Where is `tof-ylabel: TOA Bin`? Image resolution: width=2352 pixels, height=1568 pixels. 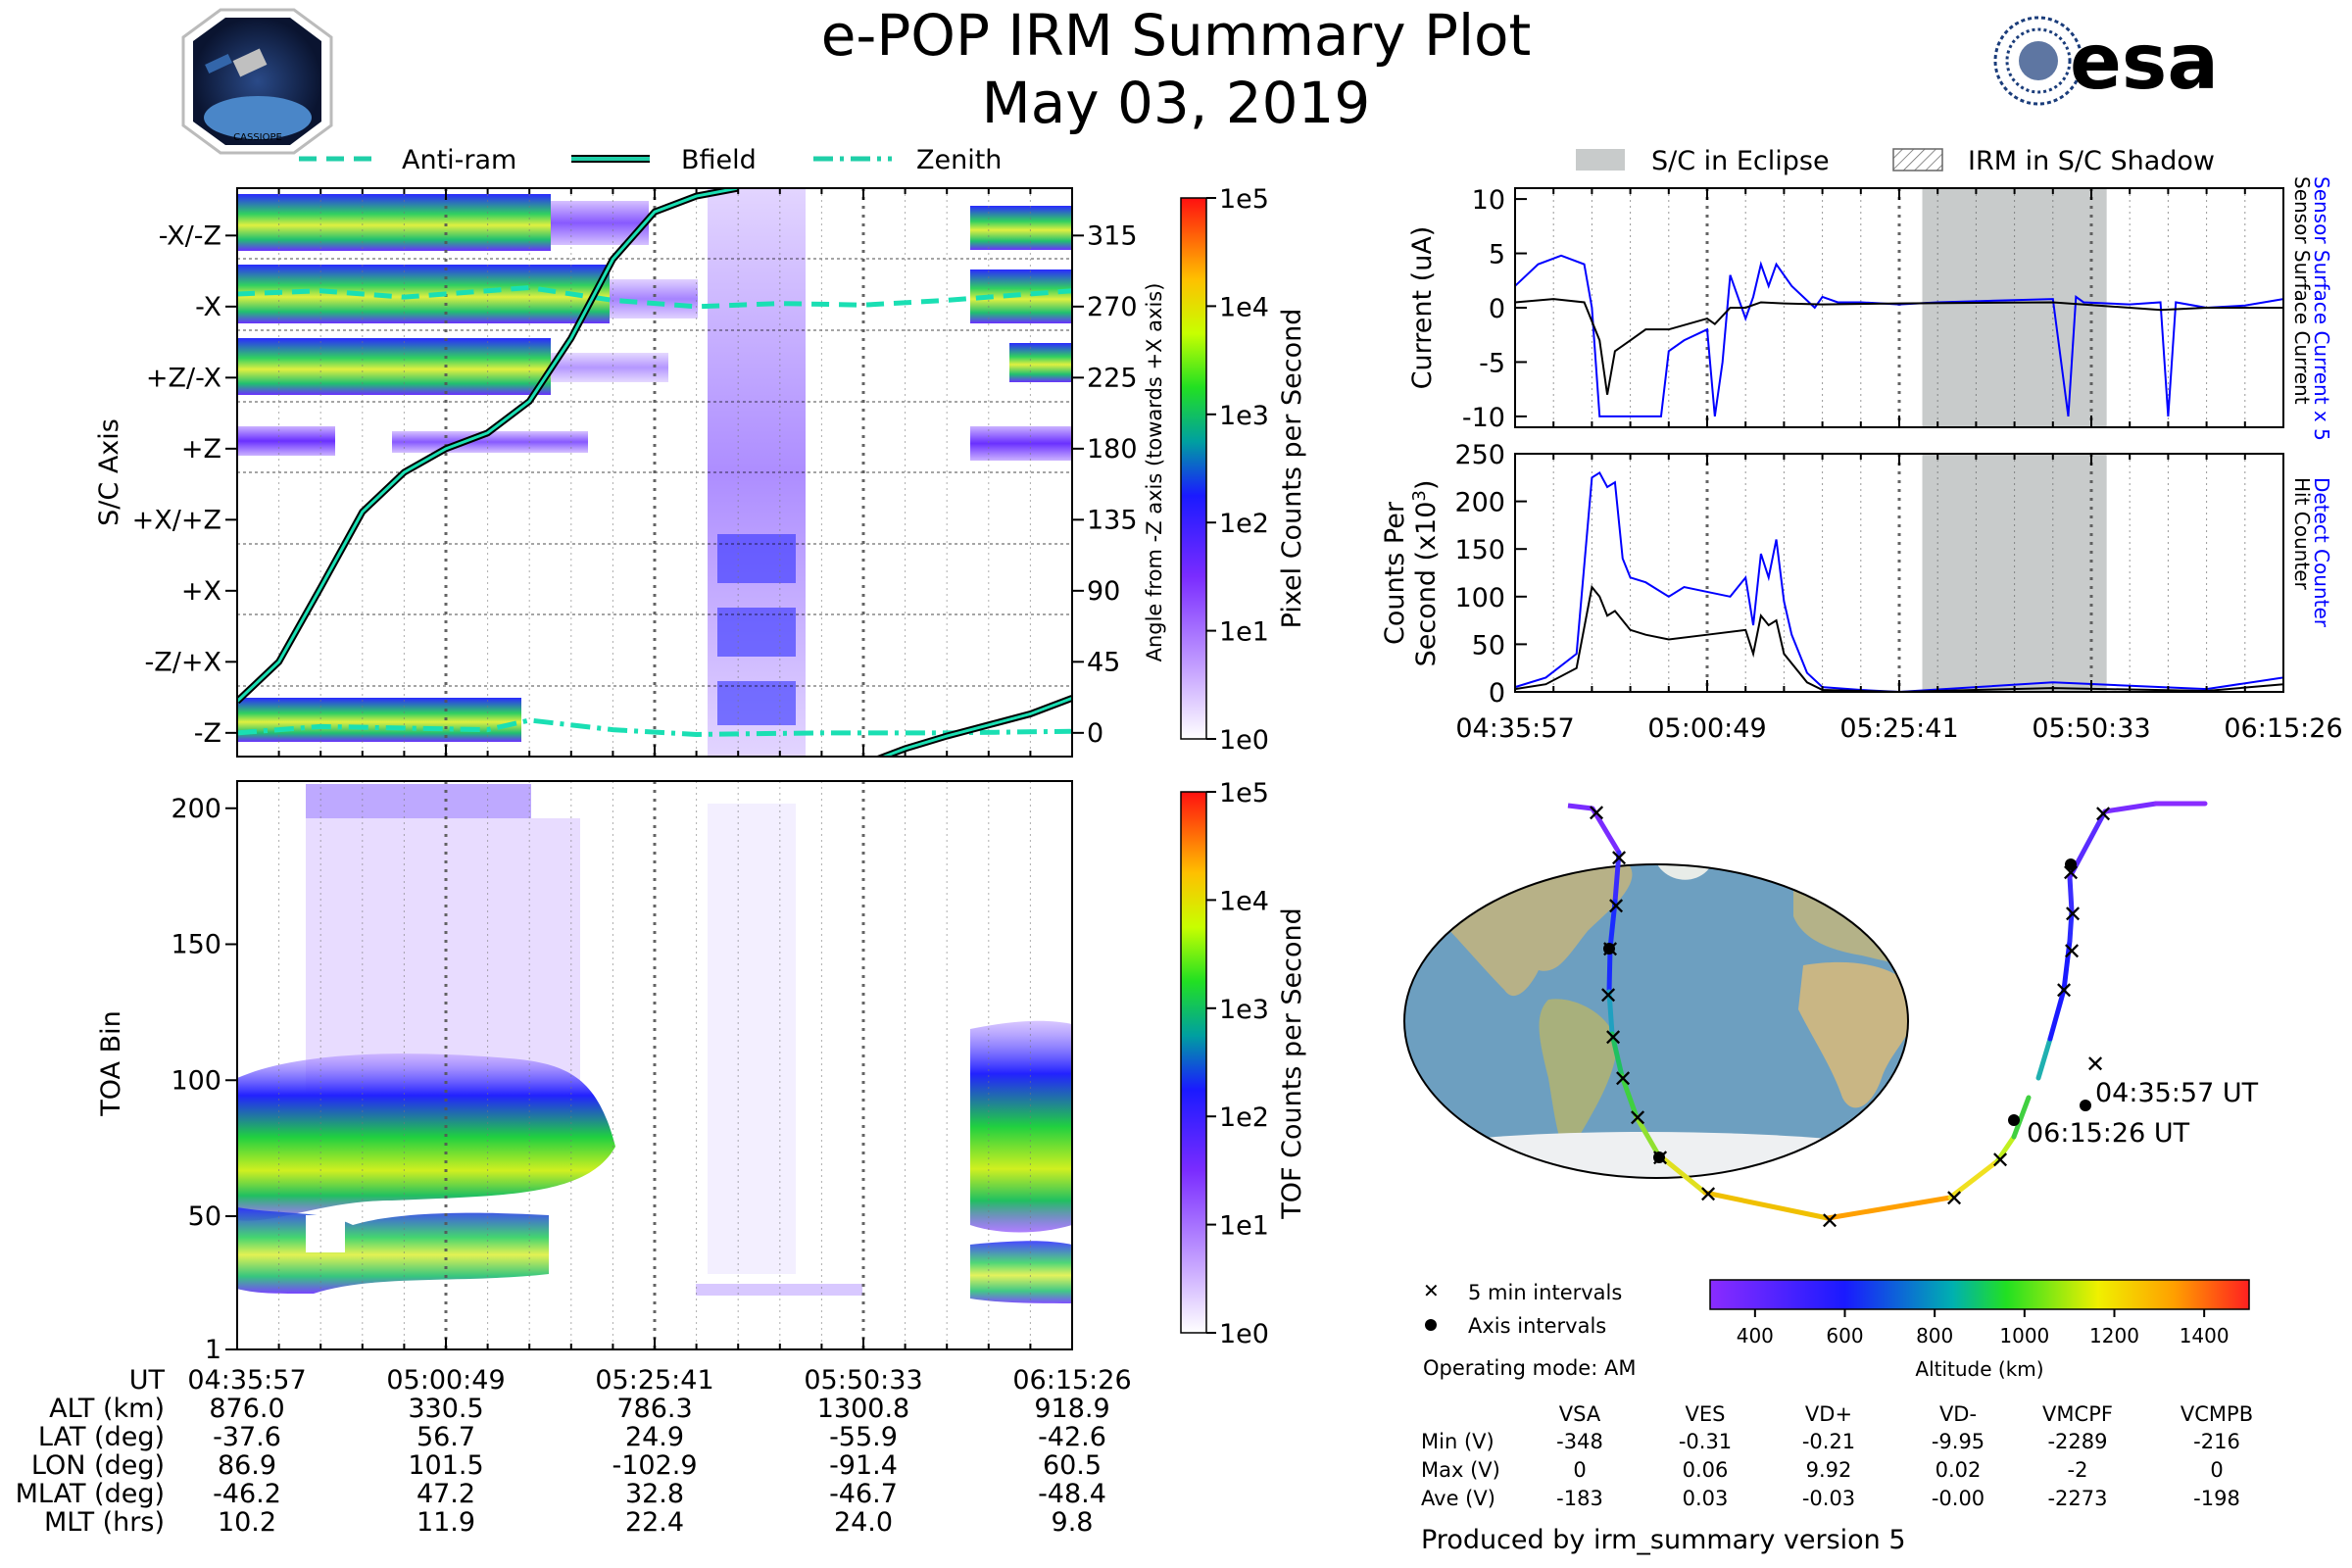
tof-ylabel: TOA Bin is located at coordinates (111, 1063).